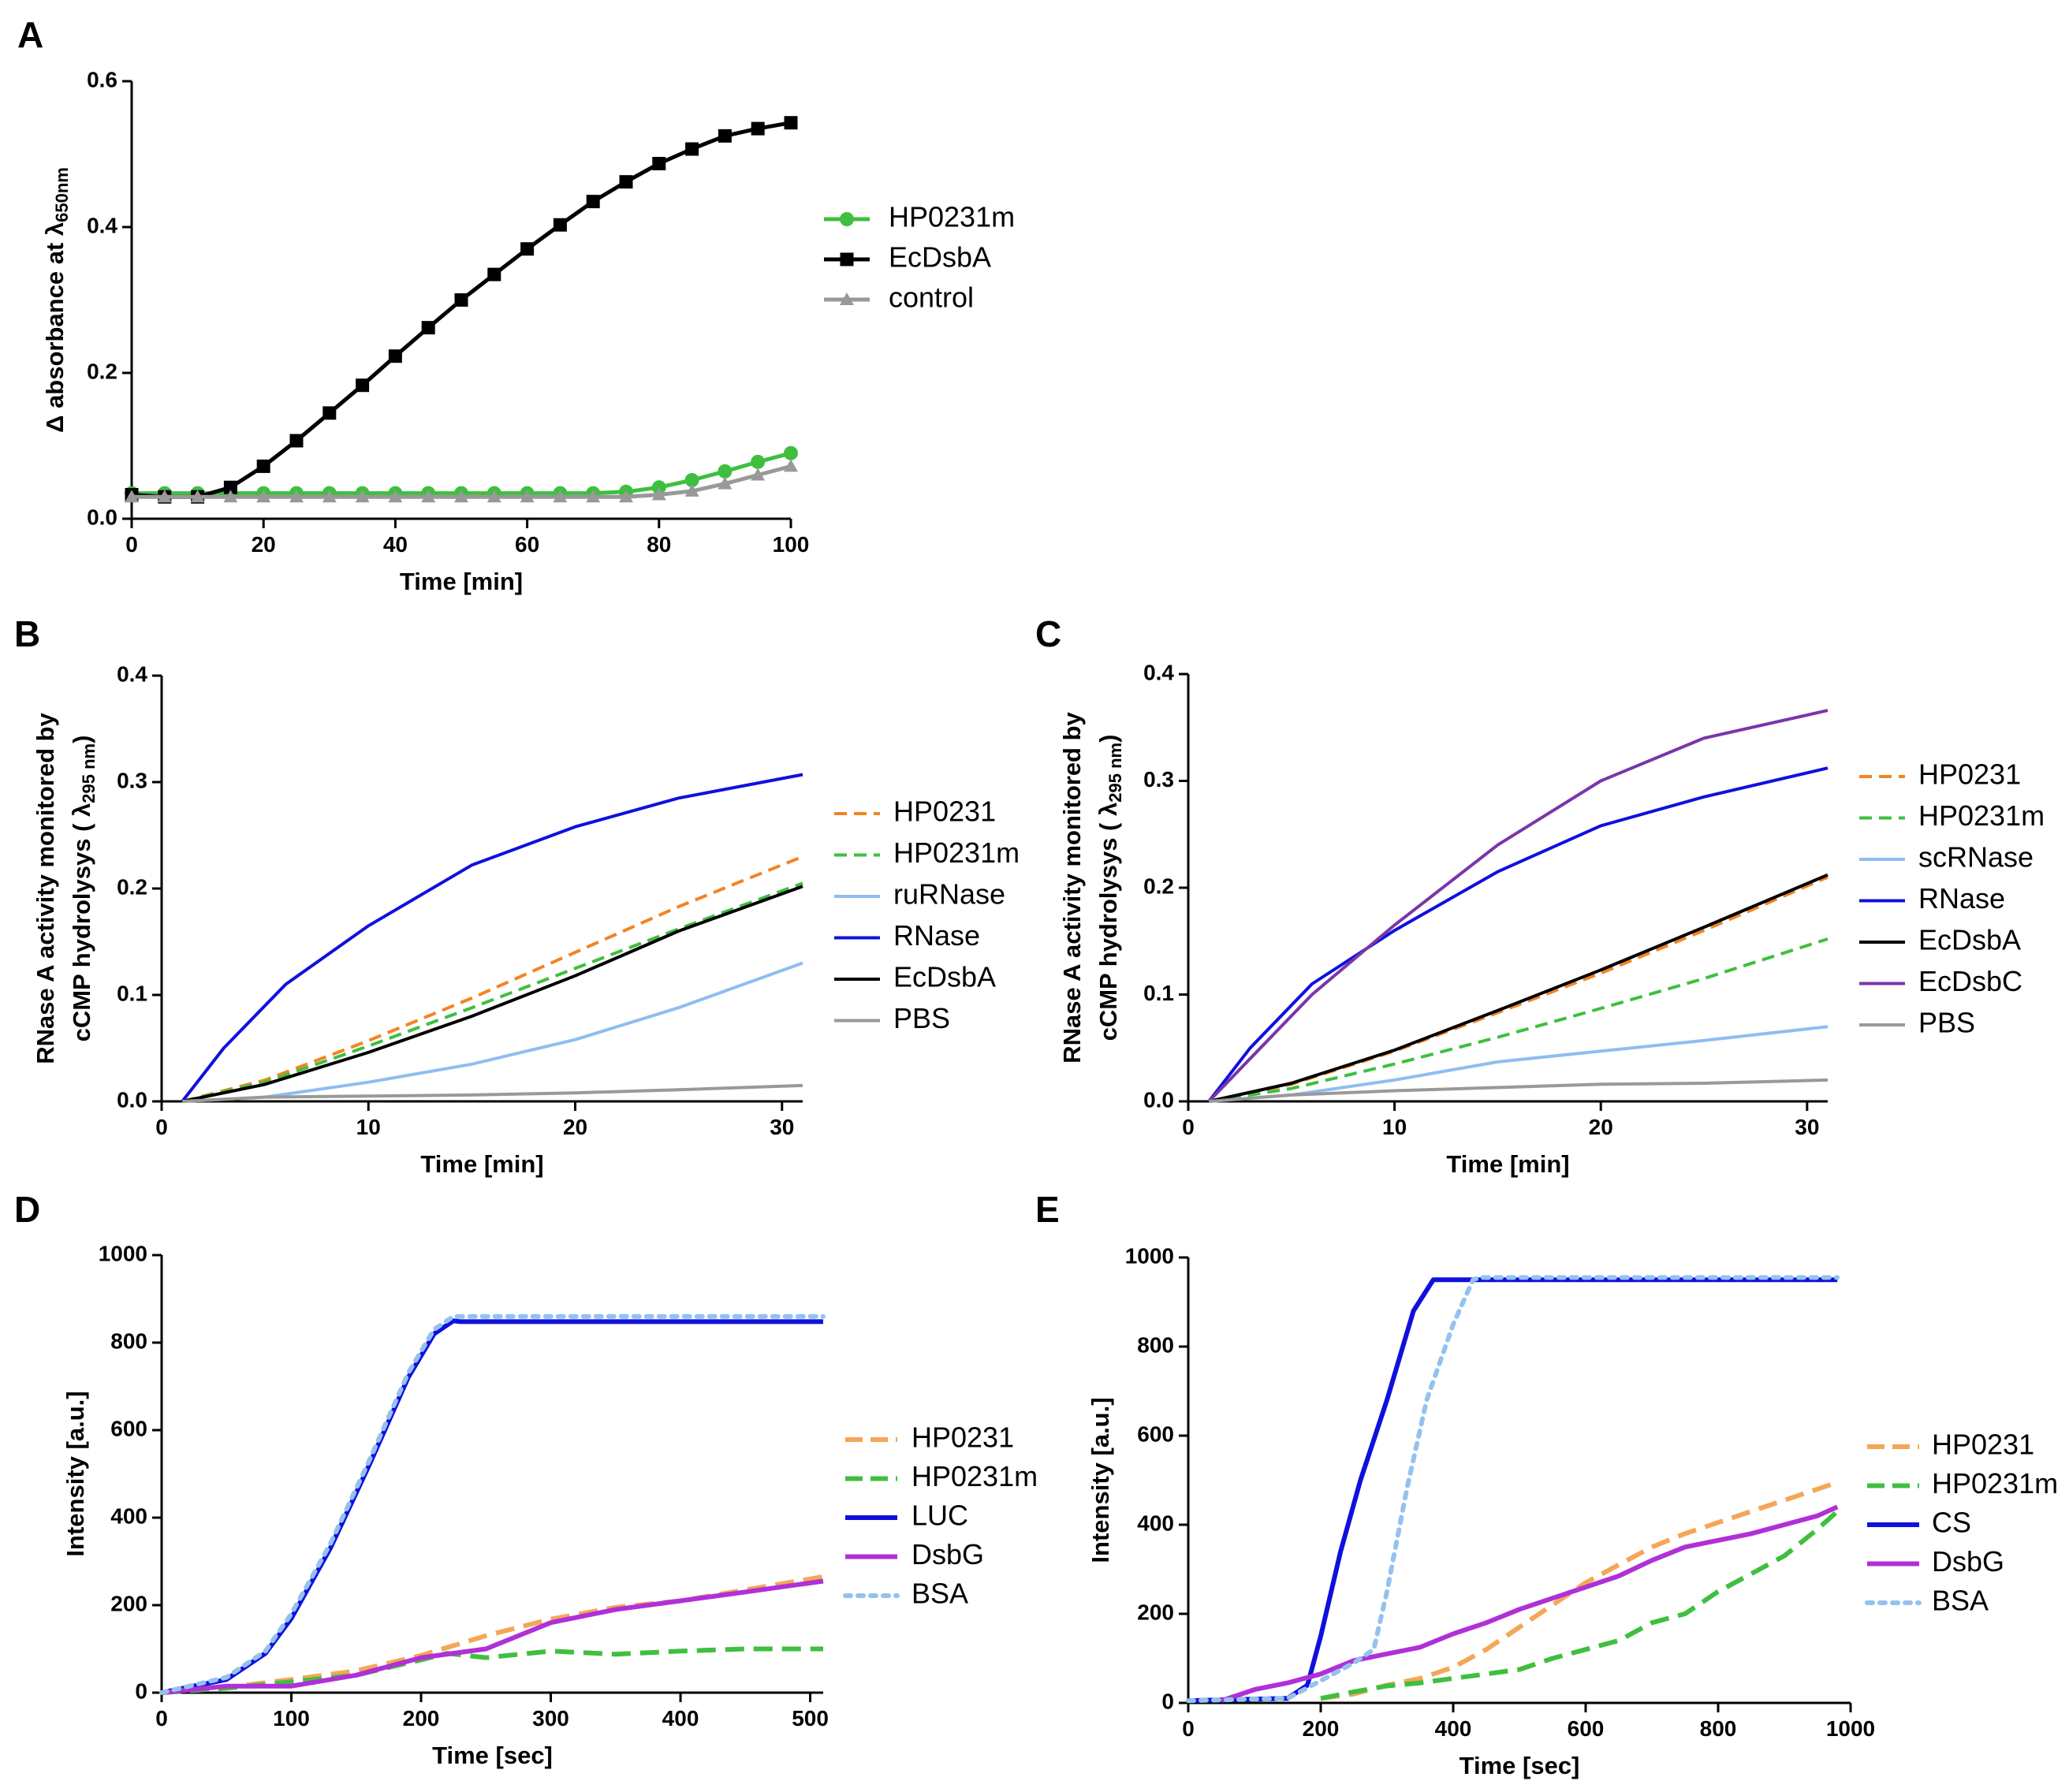 This screenshot has width=2069, height=1792. Describe the element at coordinates (1048, 633) in the screenshot. I see `panel-label-c: C` at that location.